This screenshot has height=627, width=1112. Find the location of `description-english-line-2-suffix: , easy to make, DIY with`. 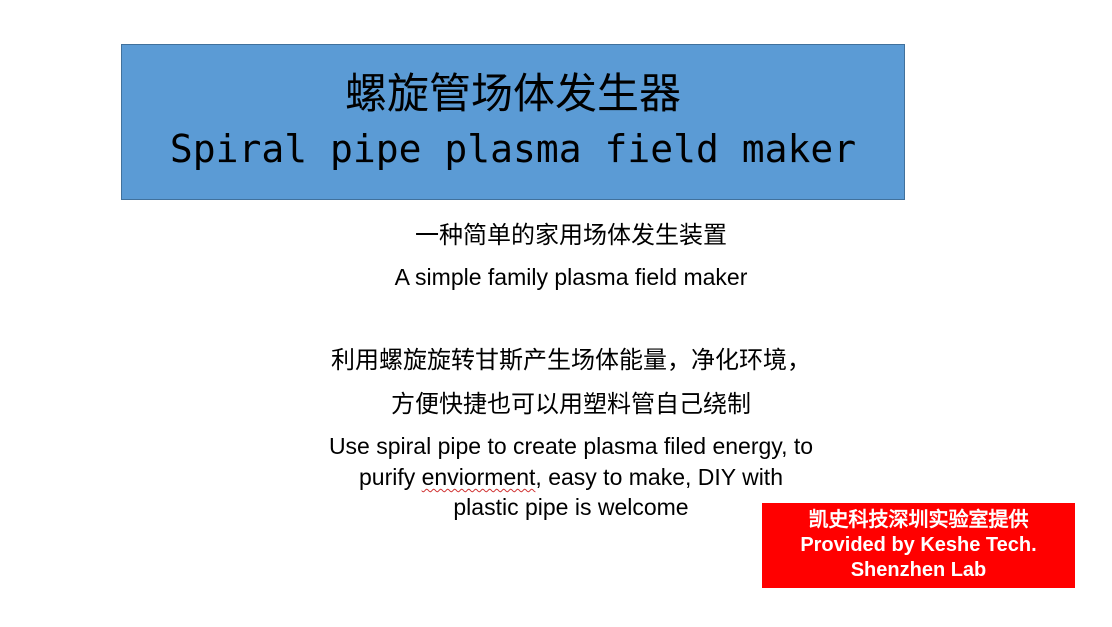

description-english-line-2-suffix: , easy to make, DIY with is located at coordinates (659, 477).